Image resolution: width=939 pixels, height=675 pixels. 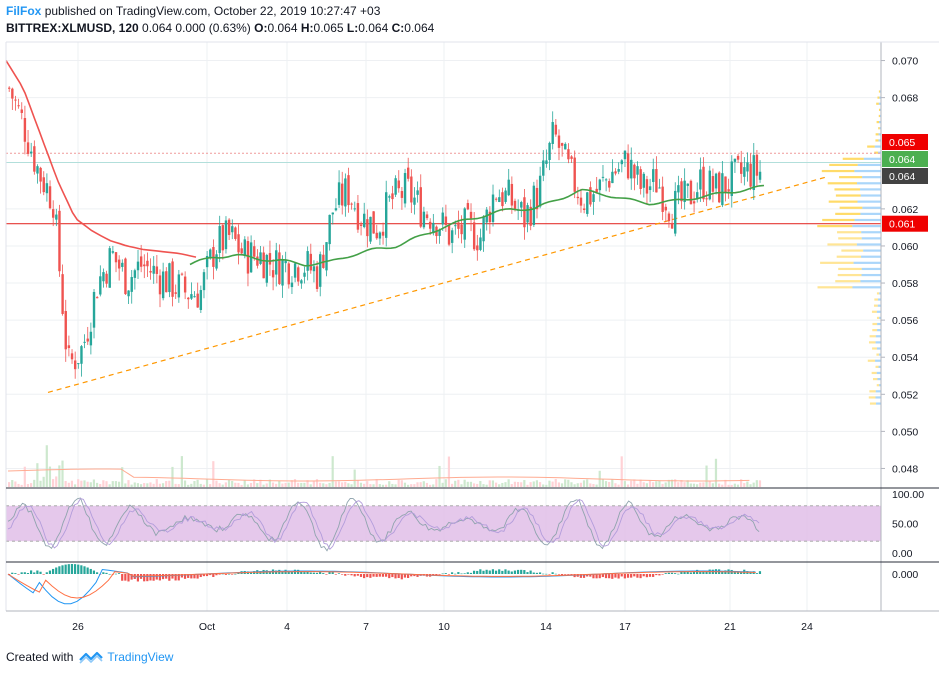 What do you see at coordinates (384, 584) in the screenshot?
I see `macd-panel` at bounding box center [384, 584].